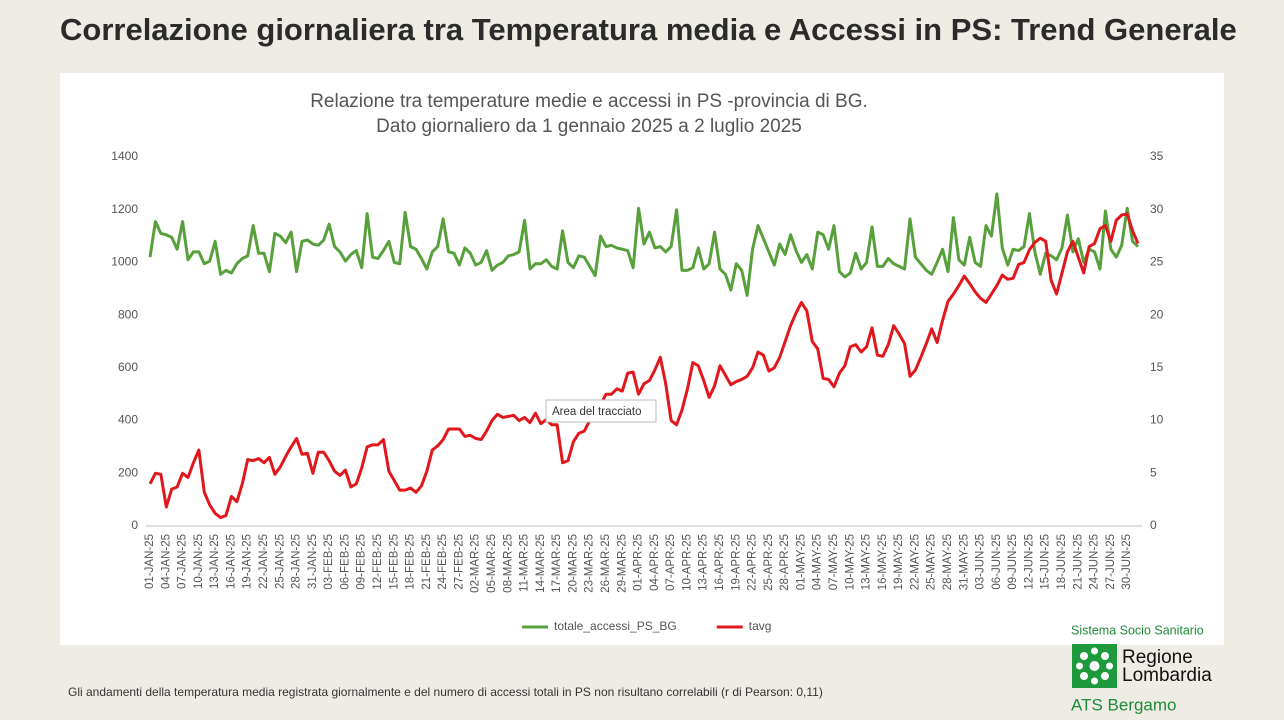 Image resolution: width=1284 pixels, height=720 pixels. What do you see at coordinates (1078, 562) in the screenshot?
I see `x-tick-label: 21-JUN-25` at bounding box center [1078, 562].